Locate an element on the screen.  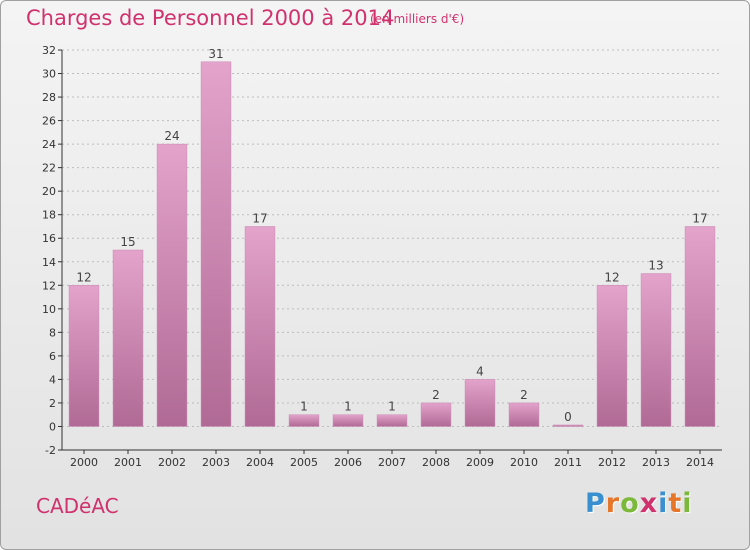
data-label: 4 is located at coordinates (480, 371).